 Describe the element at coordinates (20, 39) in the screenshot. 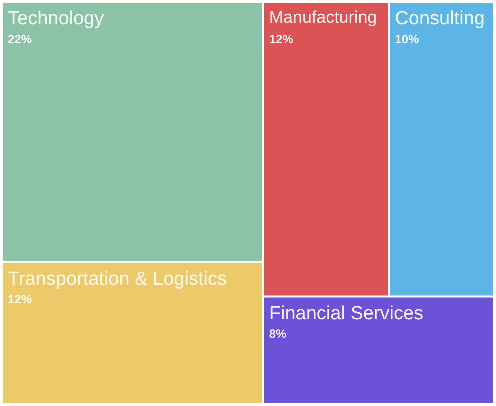

I see `data-label: 22%` at that location.